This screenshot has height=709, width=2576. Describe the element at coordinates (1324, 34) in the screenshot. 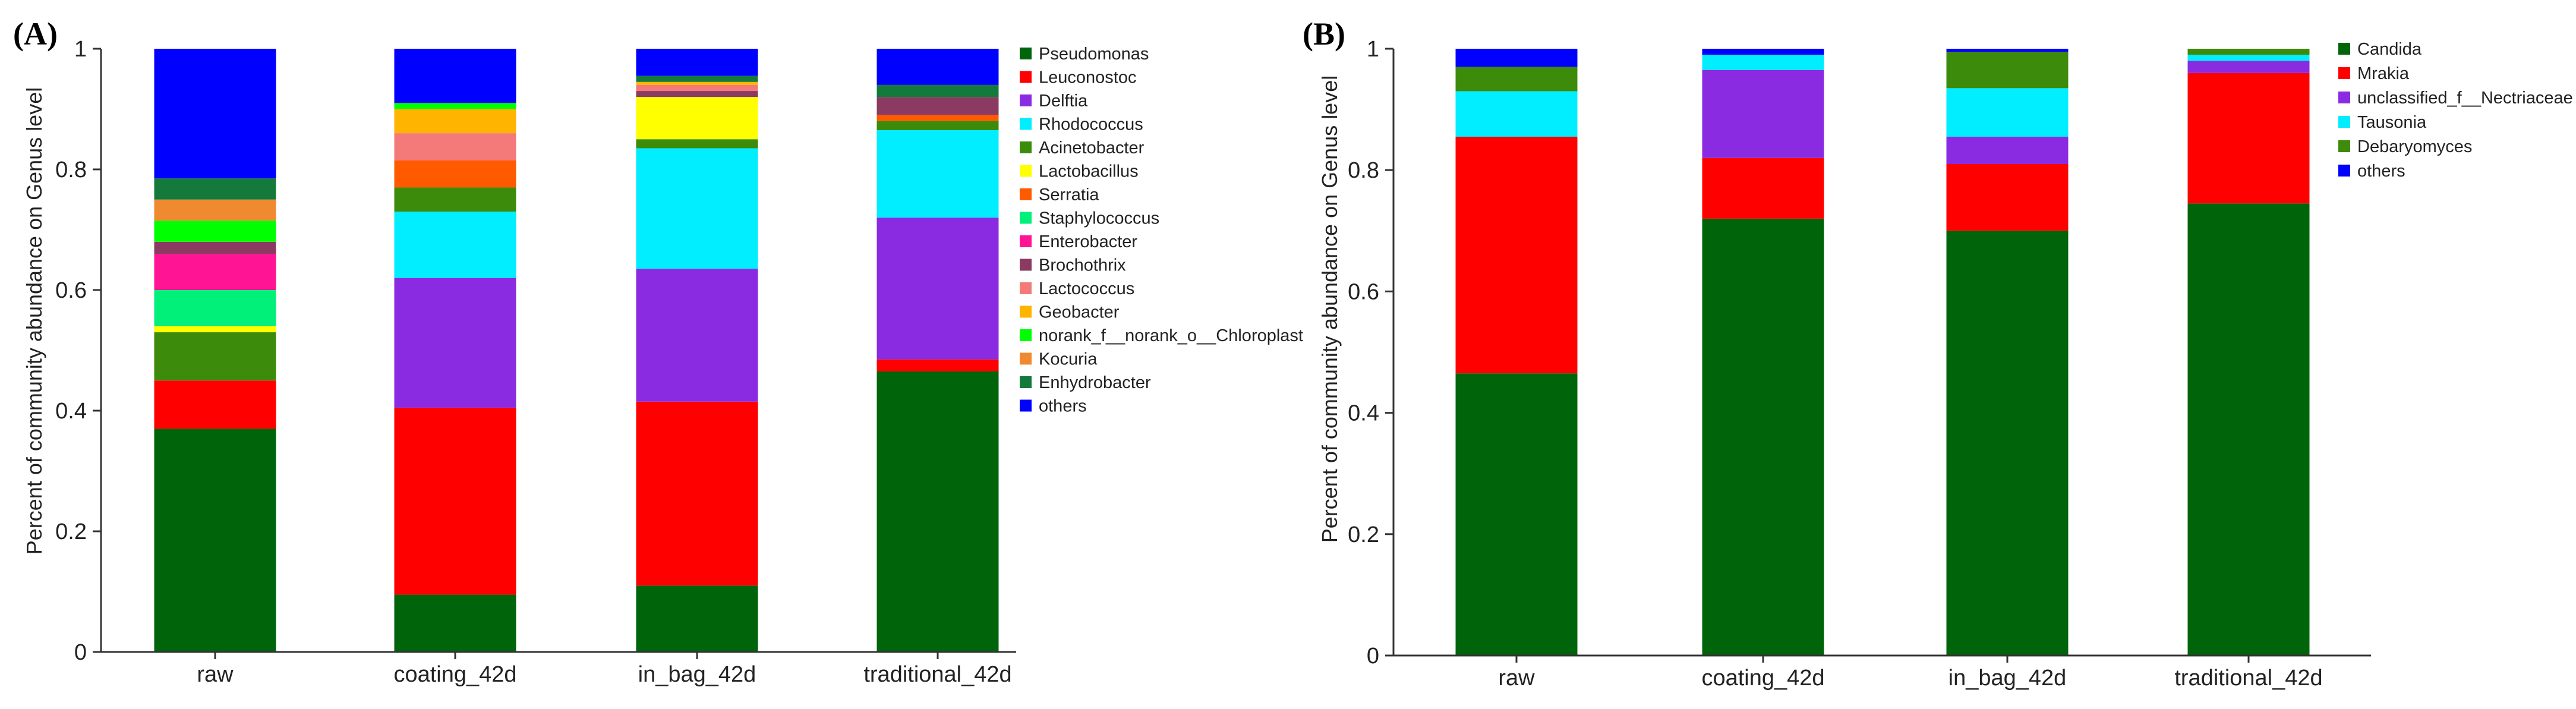

I see `panel-b-label: (B)` at that location.